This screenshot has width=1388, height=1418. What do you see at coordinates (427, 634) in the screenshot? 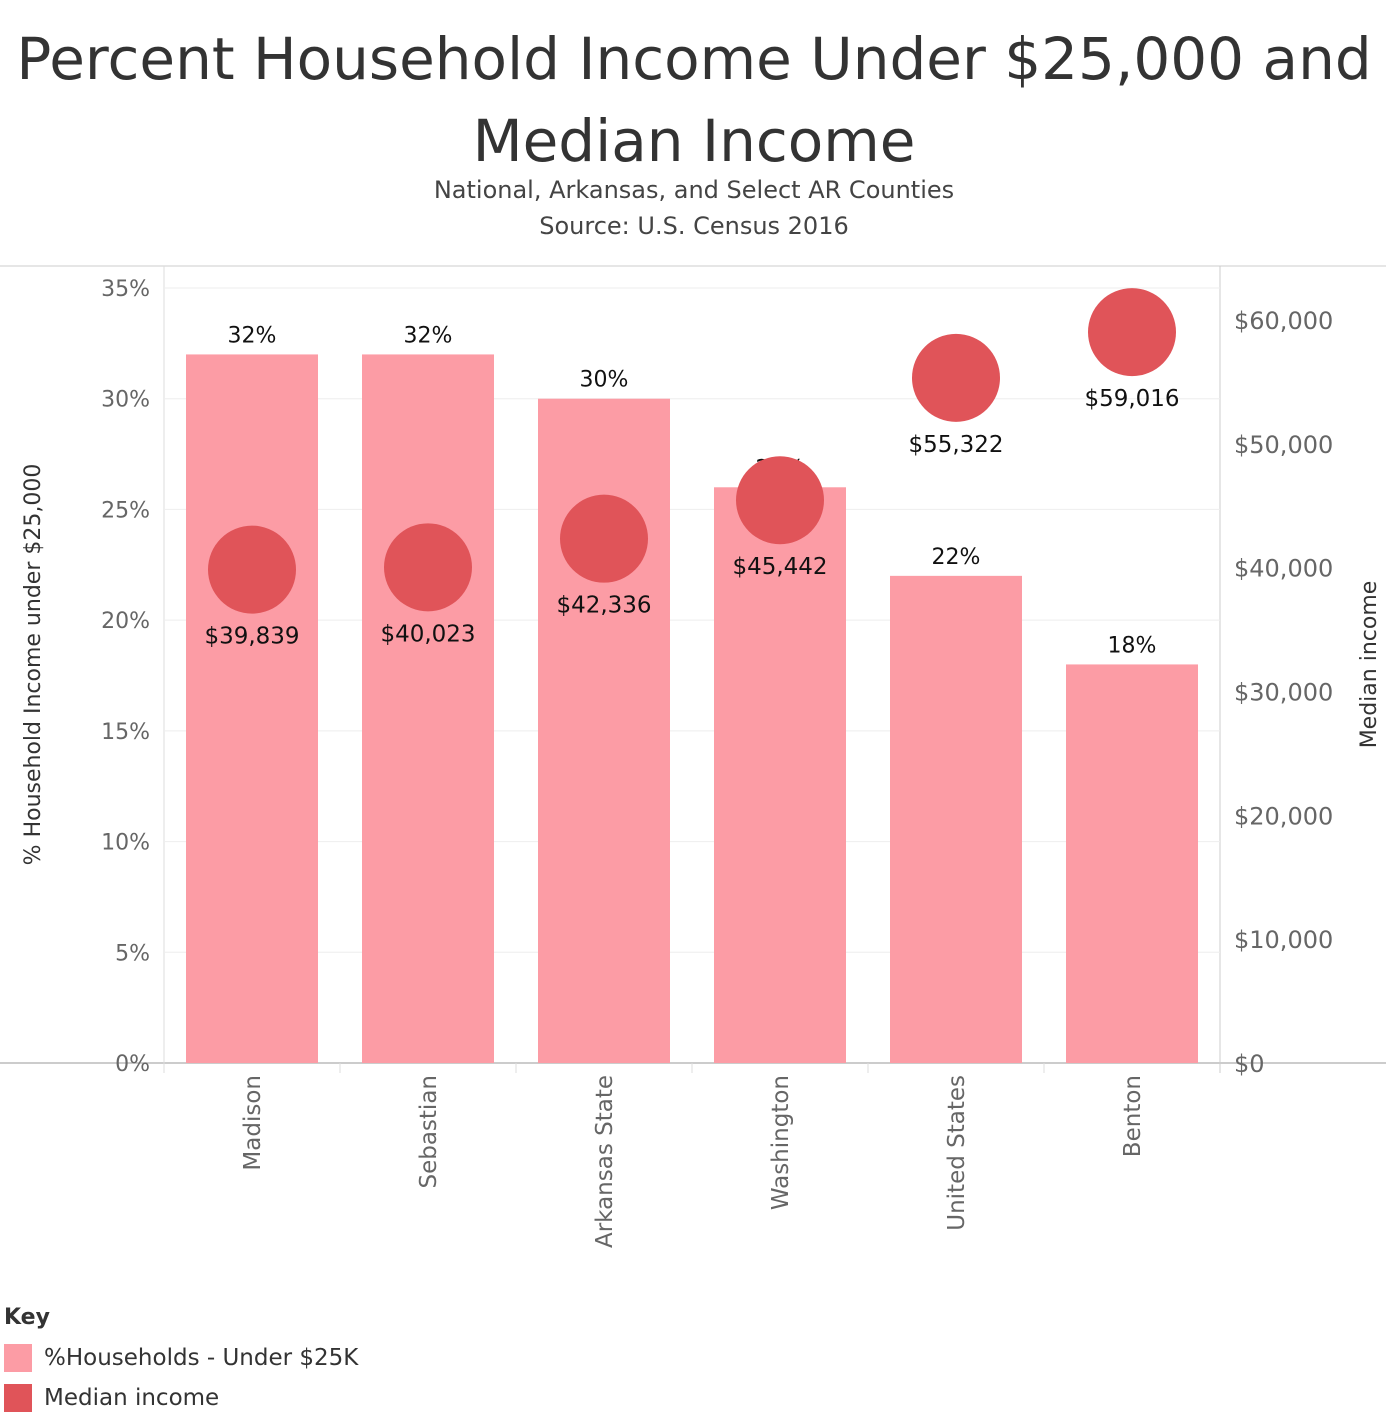
I see `dot-data-label: $40,023` at bounding box center [427, 634].